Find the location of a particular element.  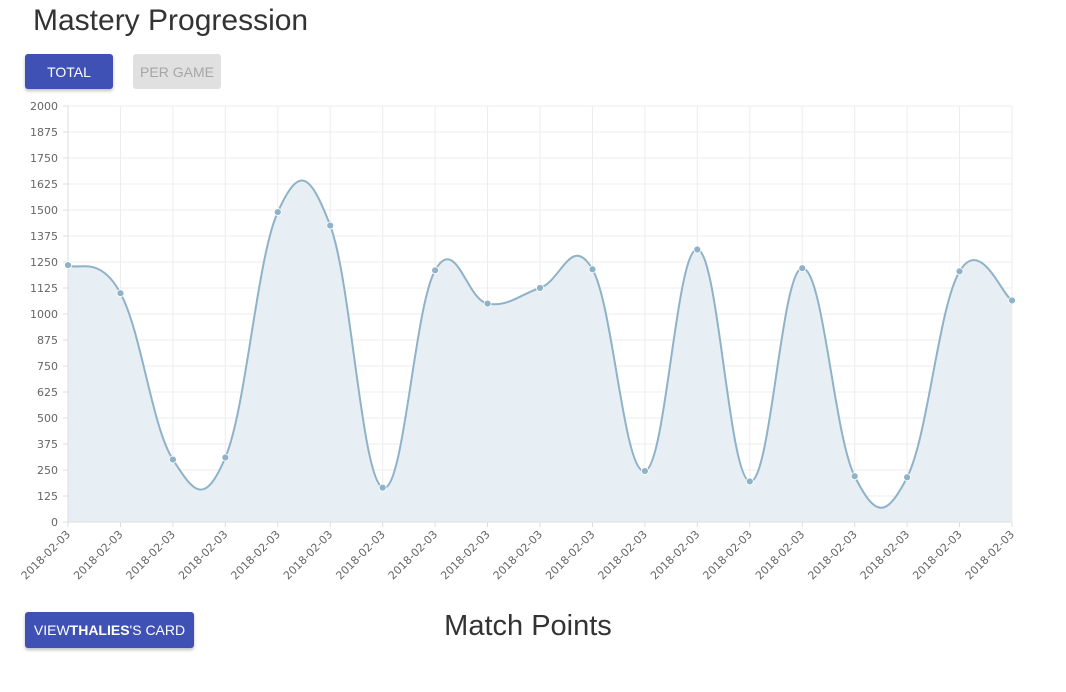

y-tick-label: 1125 is located at coordinates (44, 288).